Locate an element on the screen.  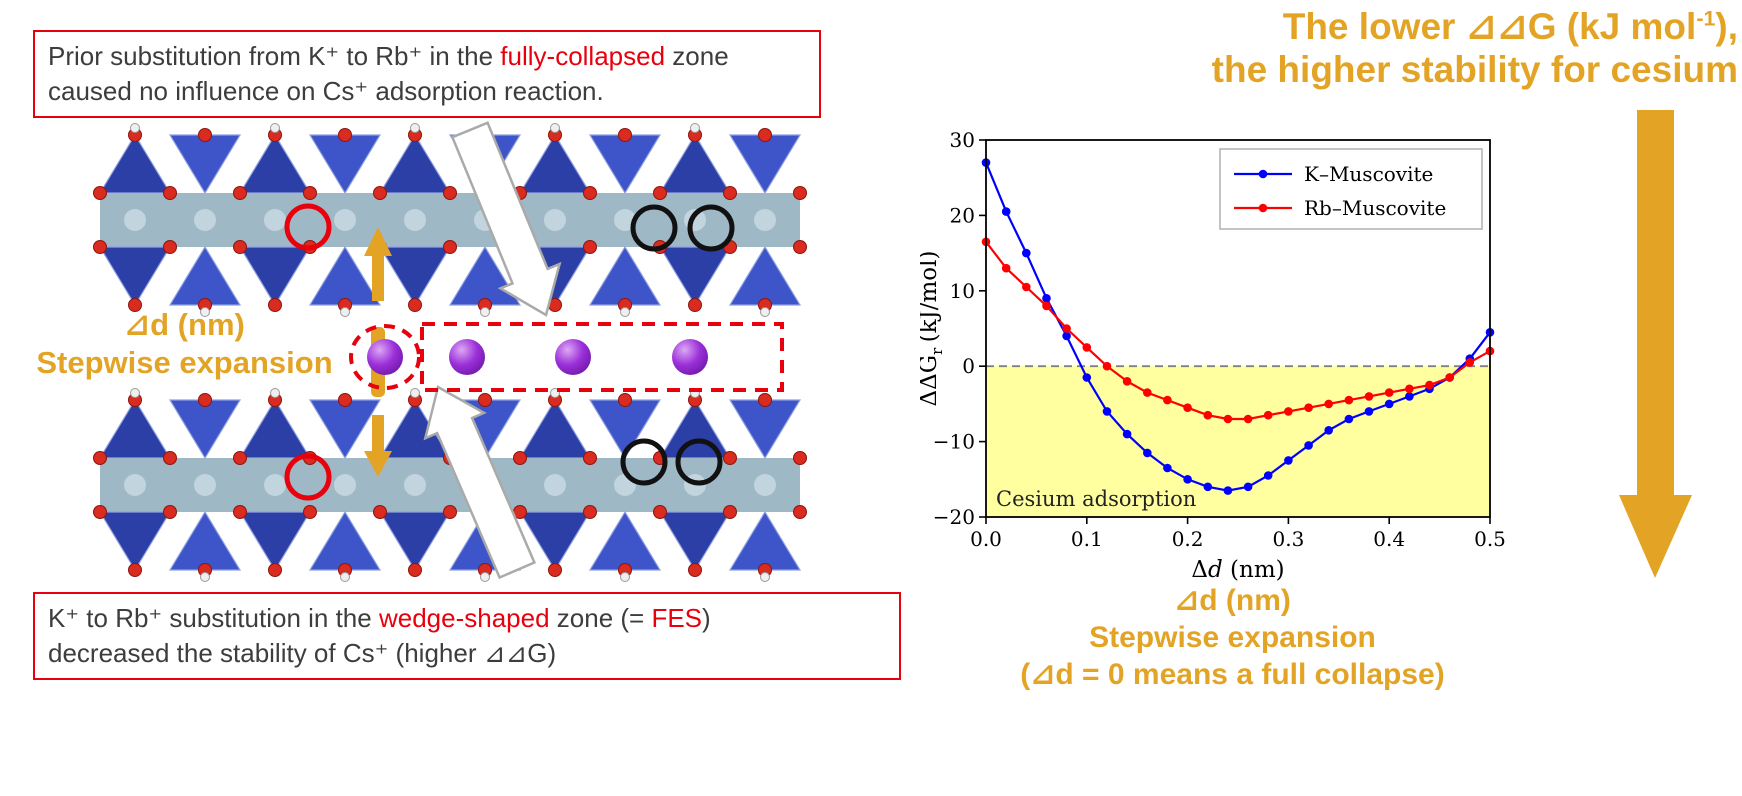
top-annotation-text-1: Prior substitution from K⁺ to Rb⁺ in the is located at coordinates (274, 56).